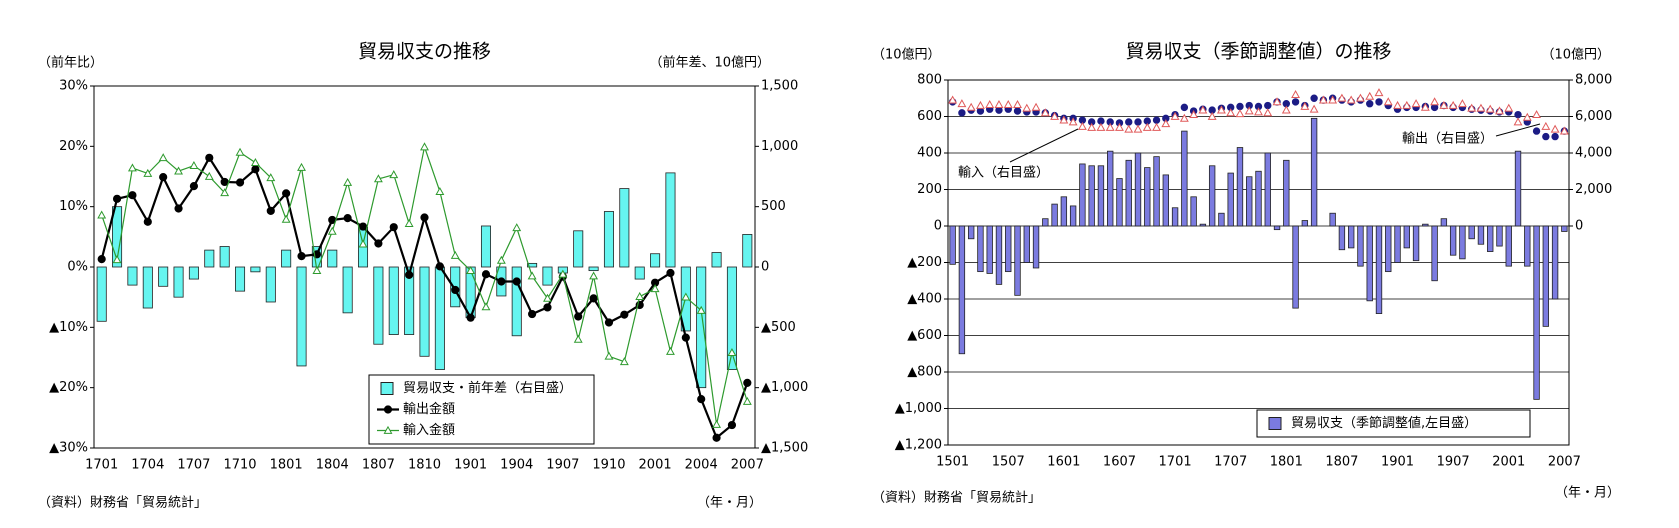  What do you see at coordinates (1593, 80) in the screenshot?
I see `y2-tick-label: 8,000` at bounding box center [1593, 80].